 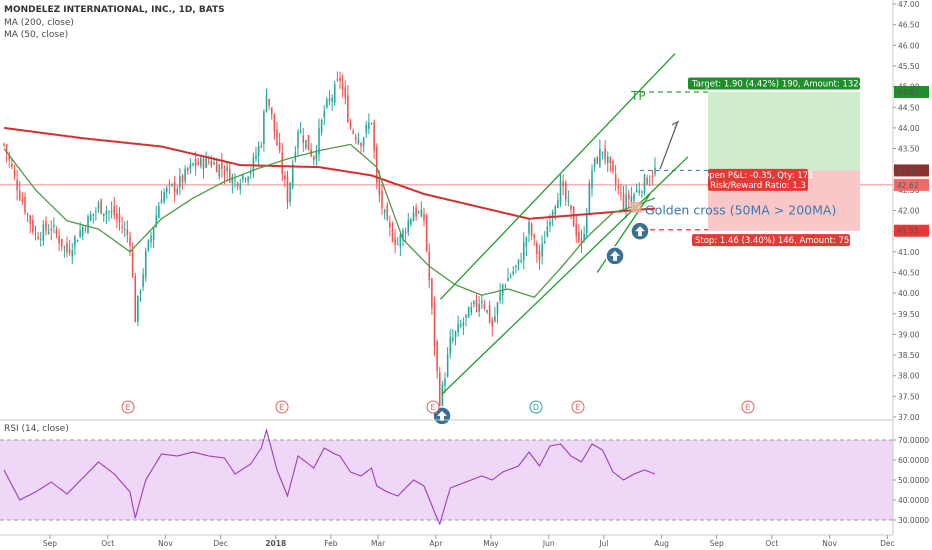 What do you see at coordinates (717, 543) in the screenshot?
I see `time-tick-label: Sep` at bounding box center [717, 543].